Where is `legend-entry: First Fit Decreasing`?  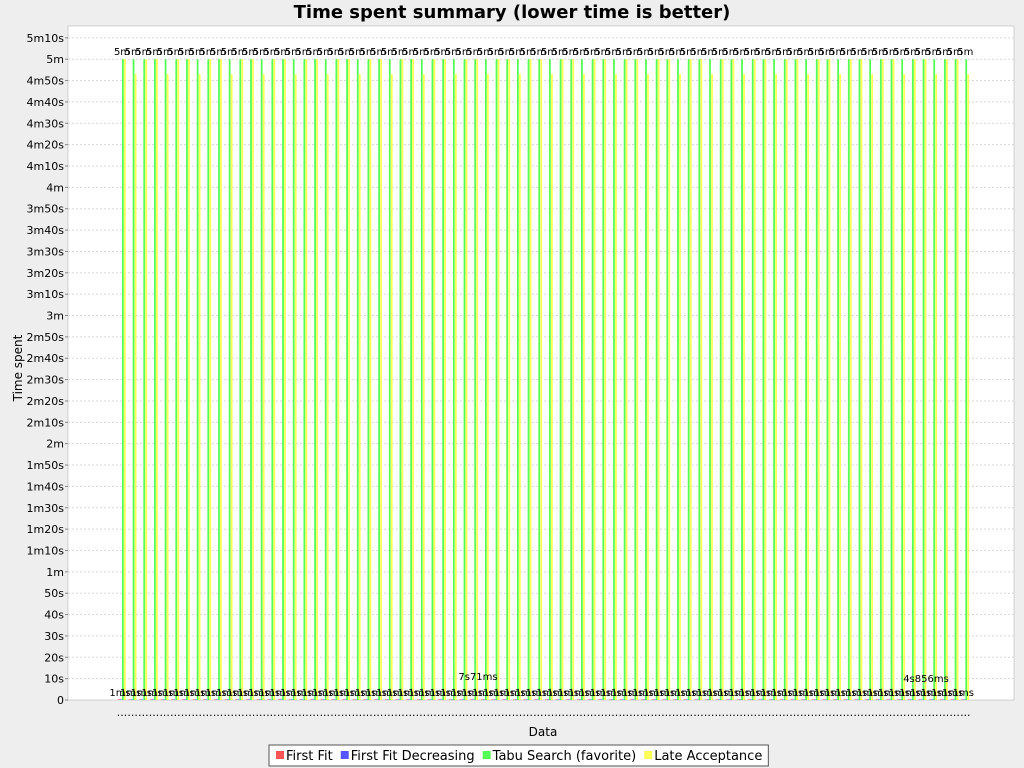
legend-entry: First Fit Decreasing is located at coordinates (413, 756).